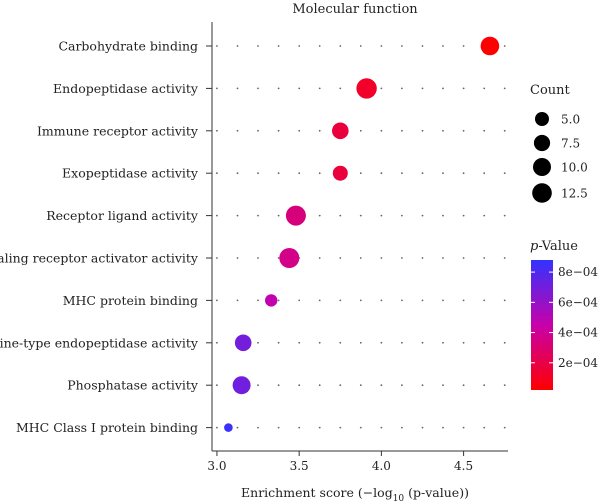 The width and height of the screenshot is (600, 504). What do you see at coordinates (578, 272) in the screenshot?
I see `color-legend-label: 8e−04` at bounding box center [578, 272].